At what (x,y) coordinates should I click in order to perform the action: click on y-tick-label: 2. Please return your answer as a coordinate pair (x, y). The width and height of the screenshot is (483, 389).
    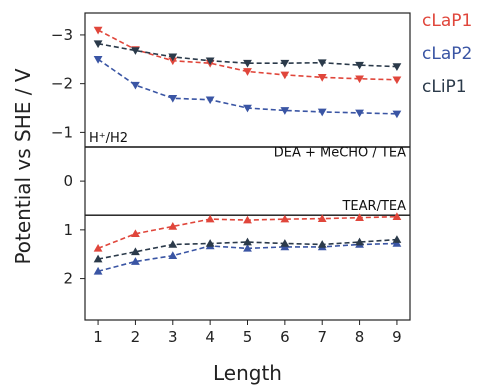
    Looking at the image, I should click on (68, 279).